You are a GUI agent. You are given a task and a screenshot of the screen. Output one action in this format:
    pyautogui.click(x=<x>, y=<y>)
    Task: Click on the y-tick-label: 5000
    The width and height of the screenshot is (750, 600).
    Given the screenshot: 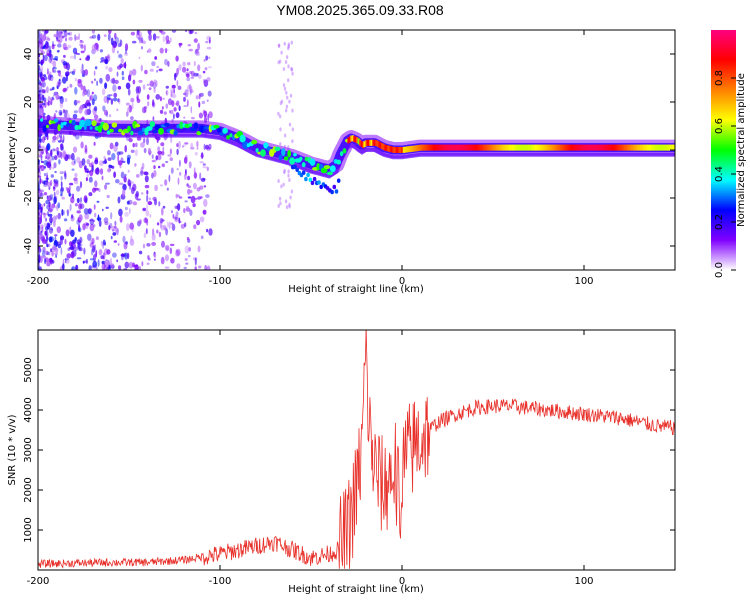 What is the action you would take?
    pyautogui.click(x=28, y=369)
    